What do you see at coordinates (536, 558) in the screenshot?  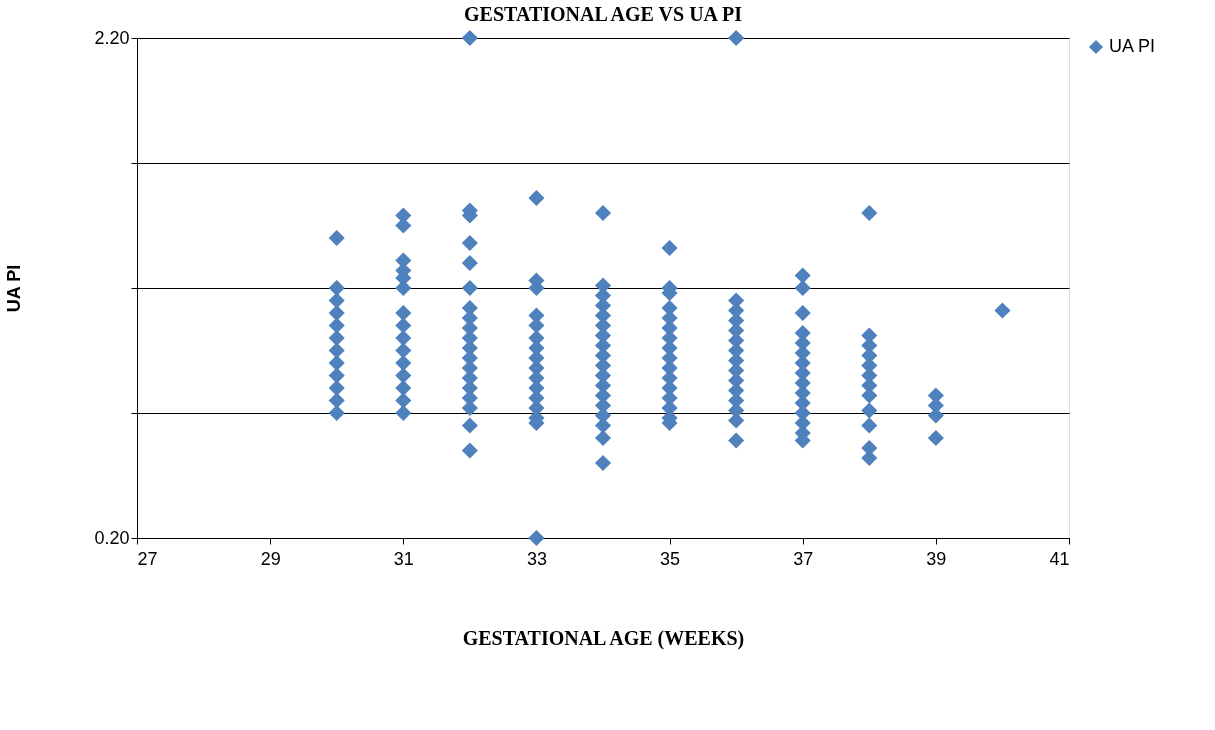 I see `x-tick-label: 33` at bounding box center [536, 558].